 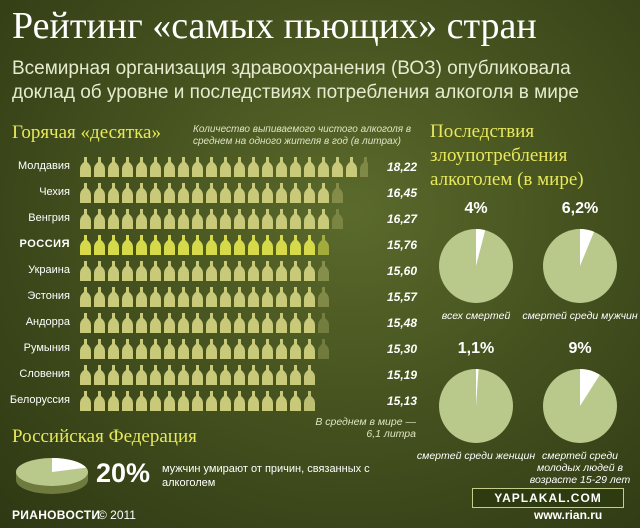 What do you see at coordinates (104, 436) in the screenshot?
I see `russia-heading: Российская Федерация` at bounding box center [104, 436].